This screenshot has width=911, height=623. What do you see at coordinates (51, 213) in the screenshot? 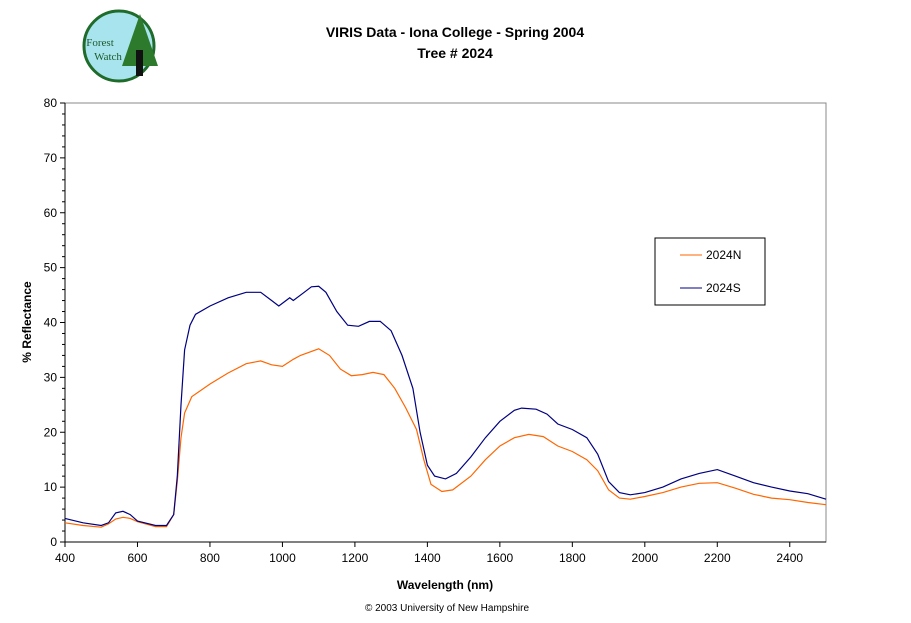
I see `y-tick-label: 60` at bounding box center [51, 213].